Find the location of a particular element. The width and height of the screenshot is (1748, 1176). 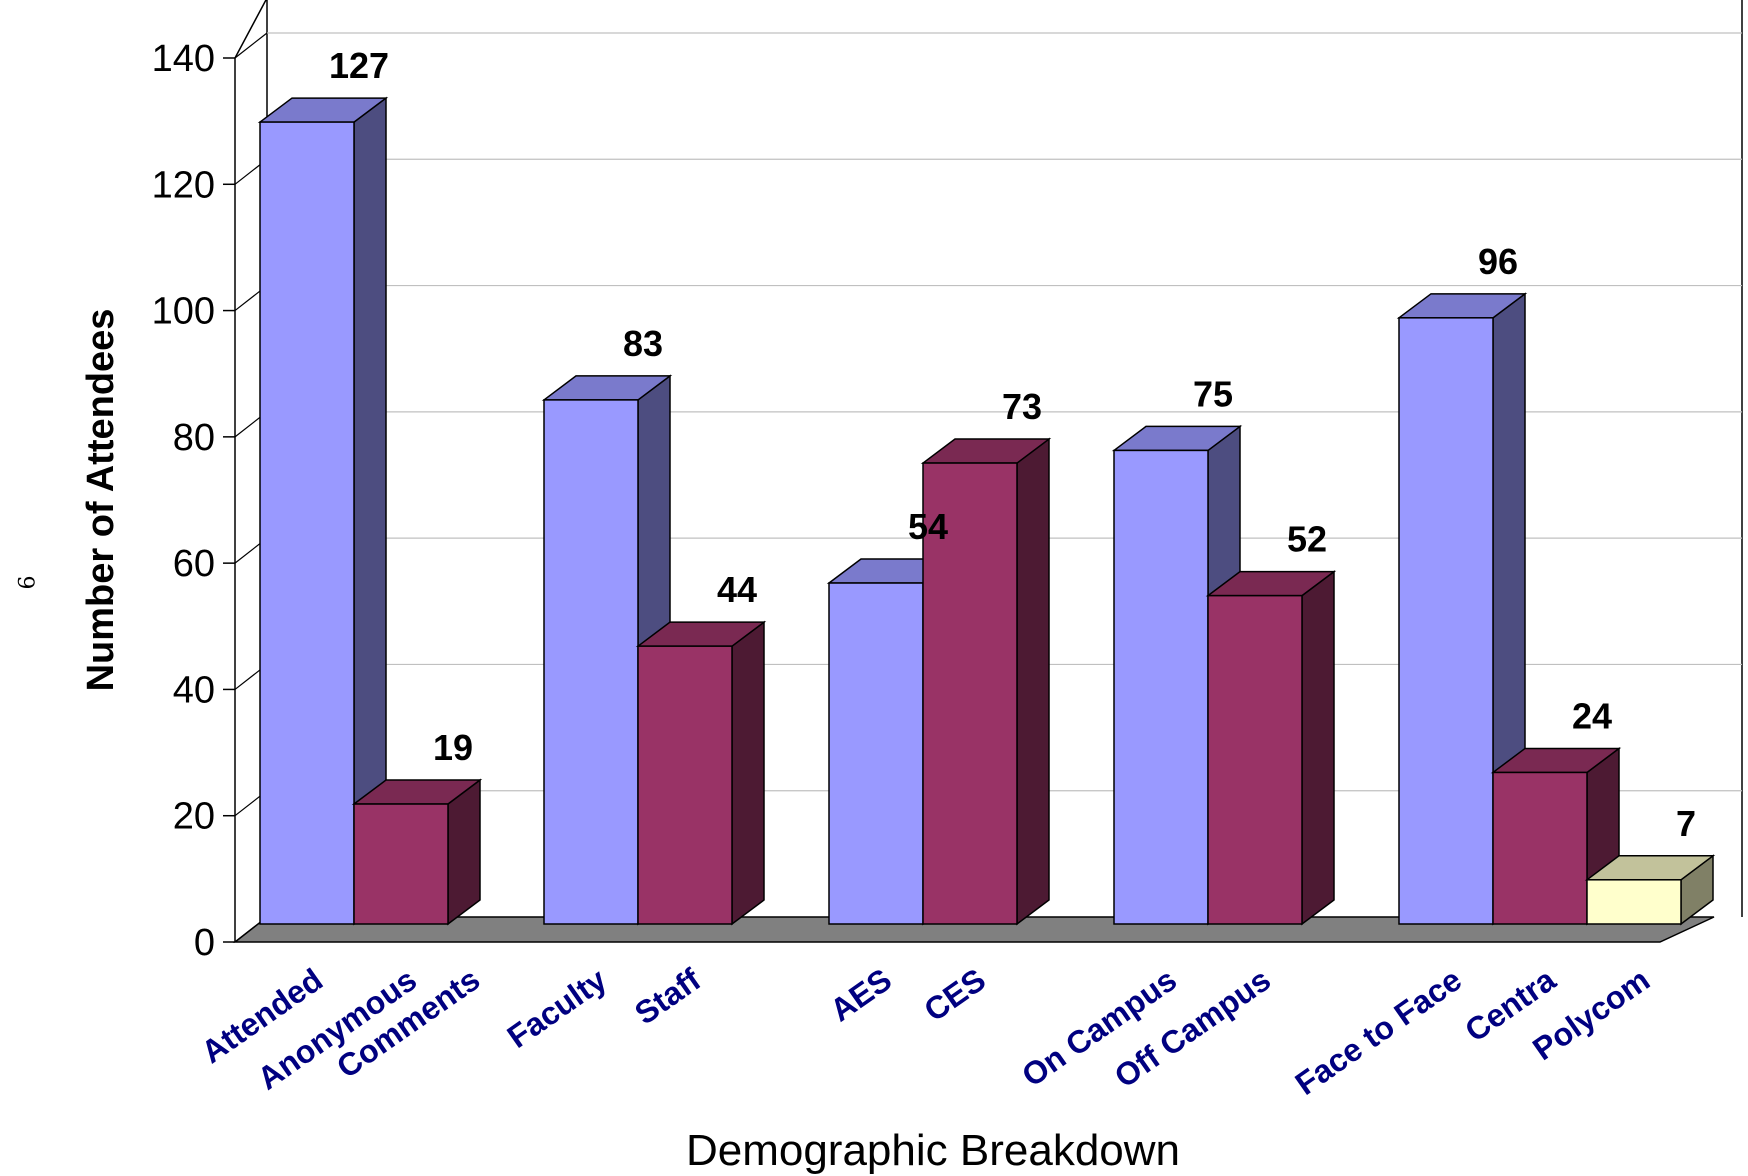

y-tick-label: 120 is located at coordinates (183, 185).